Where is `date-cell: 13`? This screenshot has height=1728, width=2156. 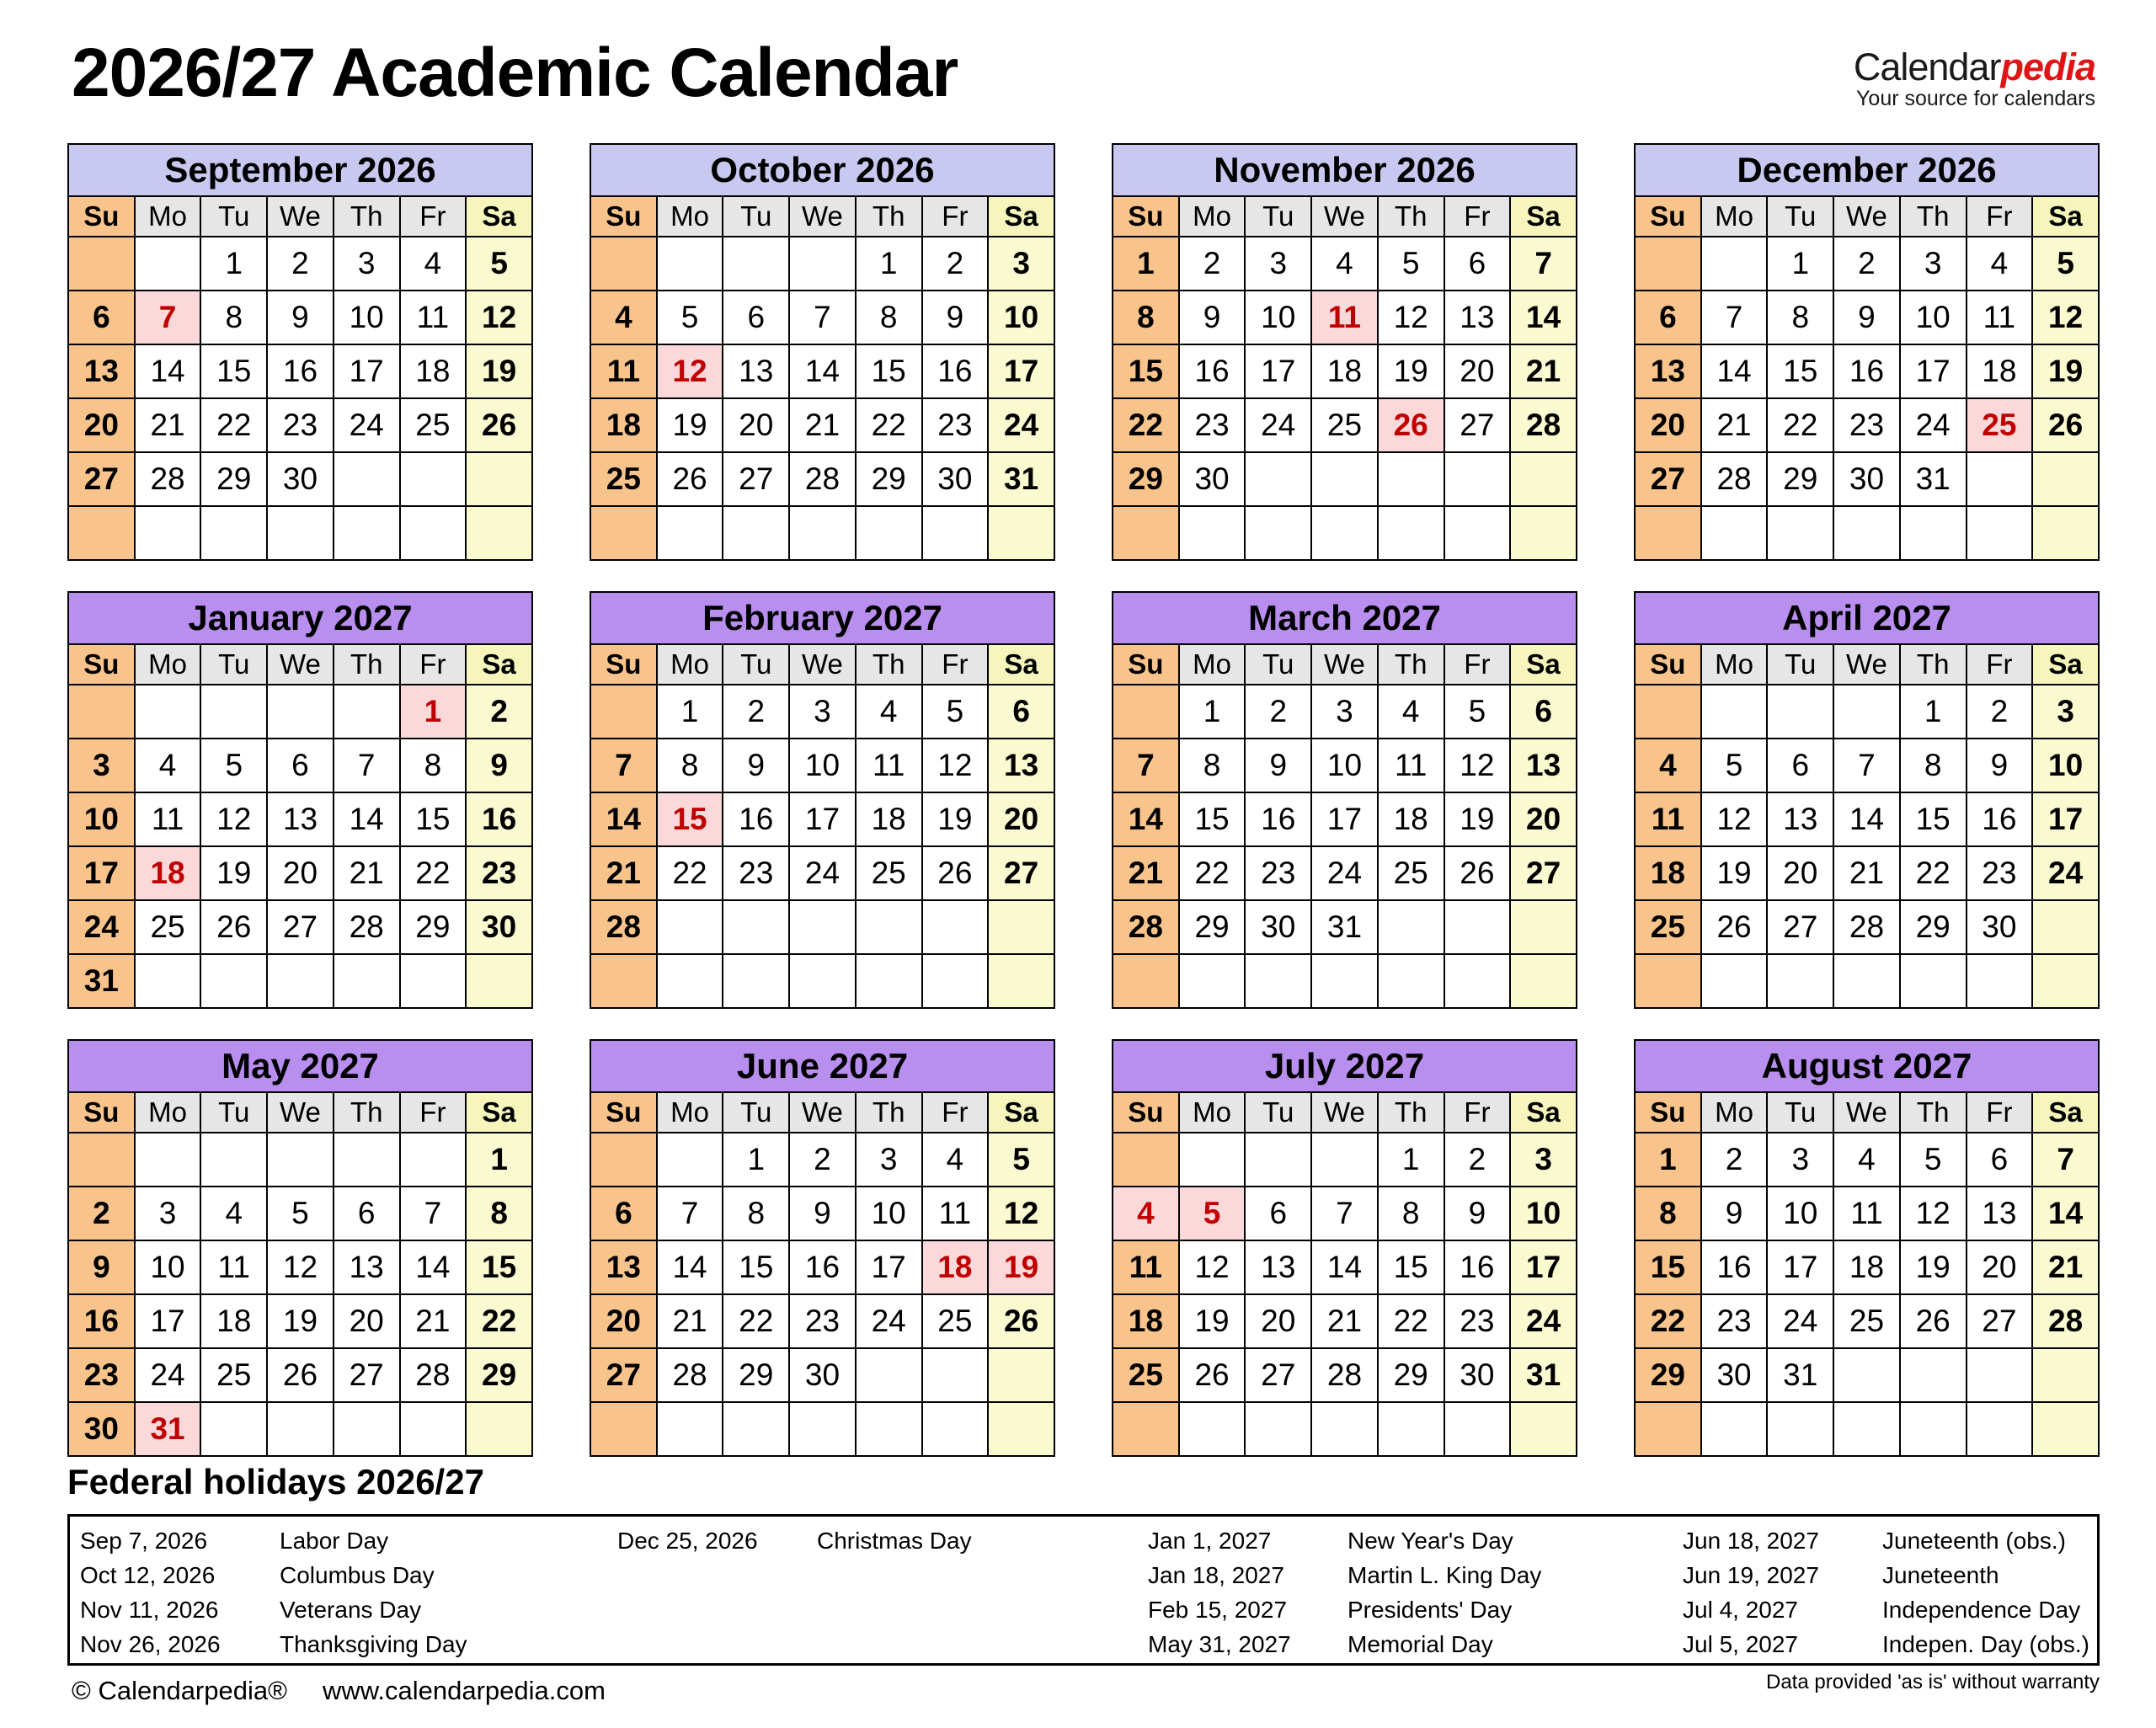
date-cell: 13 is located at coordinates (624, 1267).